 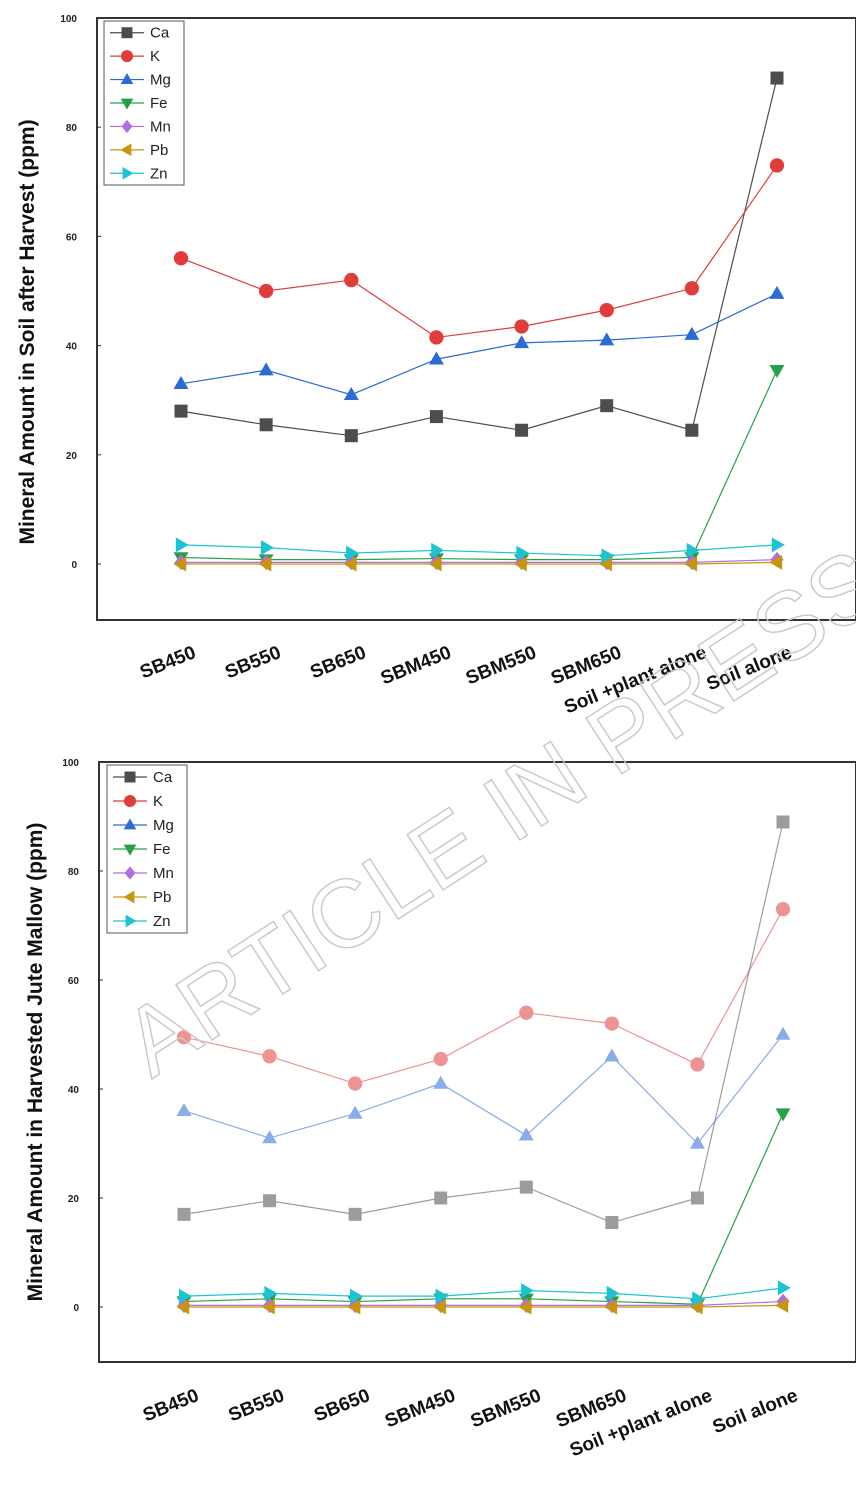 What do you see at coordinates (479, 342) in the screenshot?
I see `series-mg` at bounding box center [479, 342].